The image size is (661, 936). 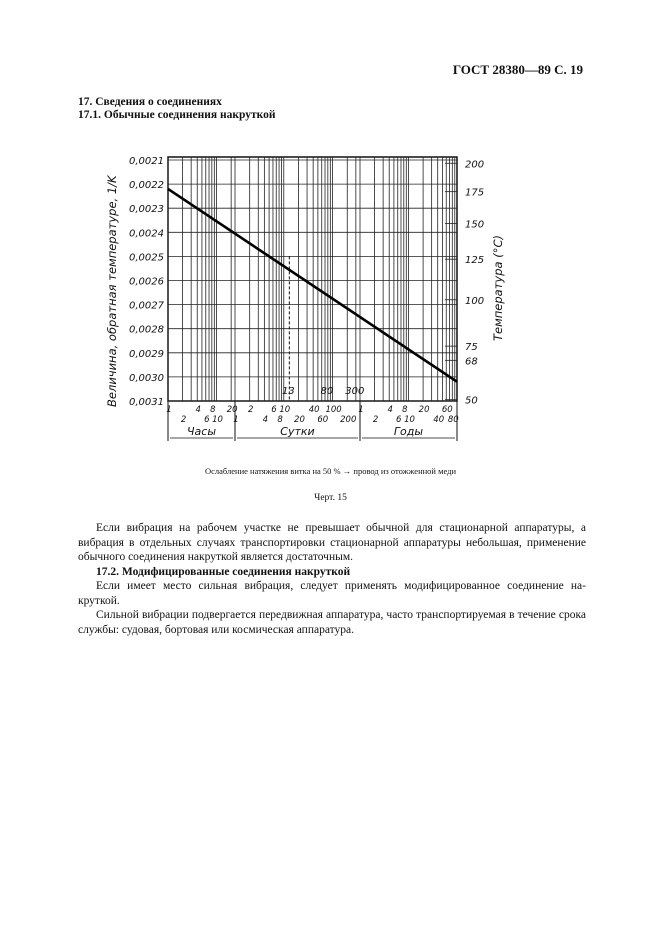 I want to click on y-tick-label: 0,0026, so click(x=146, y=282).